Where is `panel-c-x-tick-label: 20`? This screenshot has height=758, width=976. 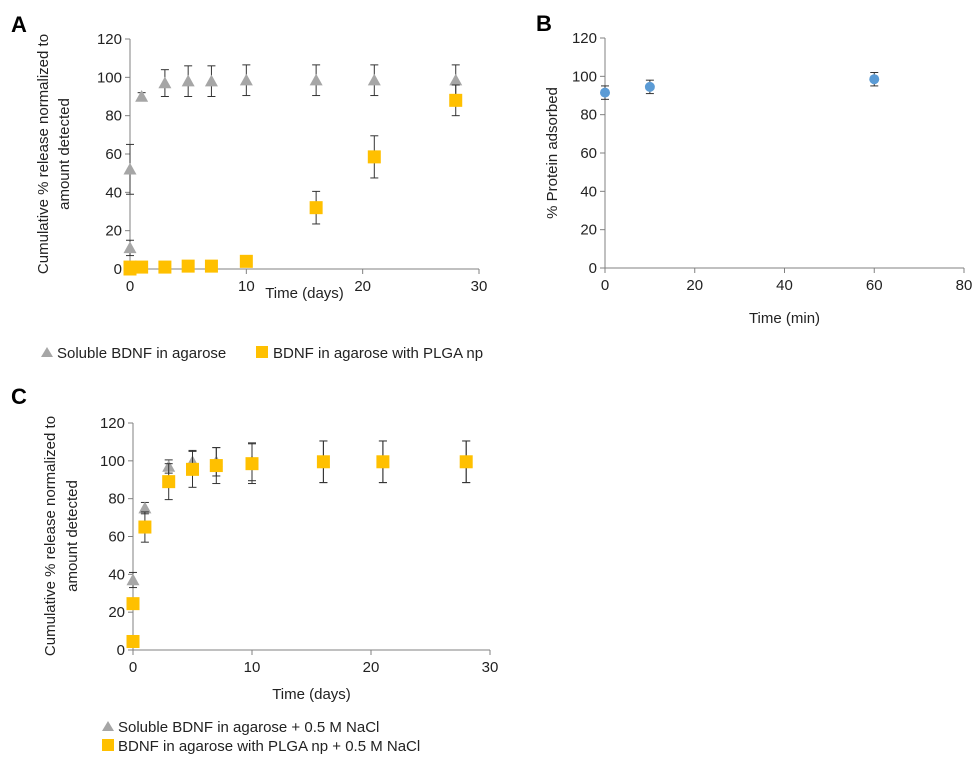 panel-c-x-tick-label: 20 is located at coordinates (371, 667).